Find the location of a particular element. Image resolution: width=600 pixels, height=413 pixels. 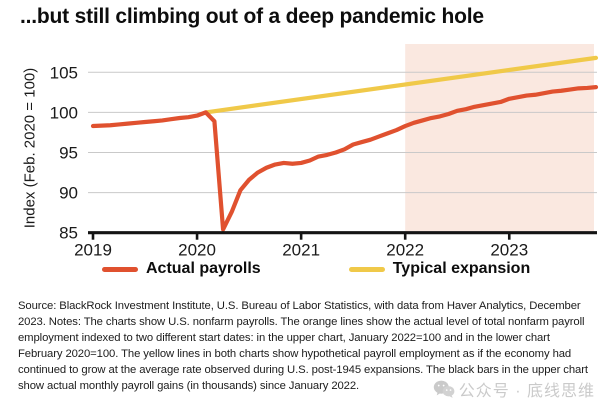

legend-item-typical-expansion: Typical expansion is located at coordinates (439, 269).